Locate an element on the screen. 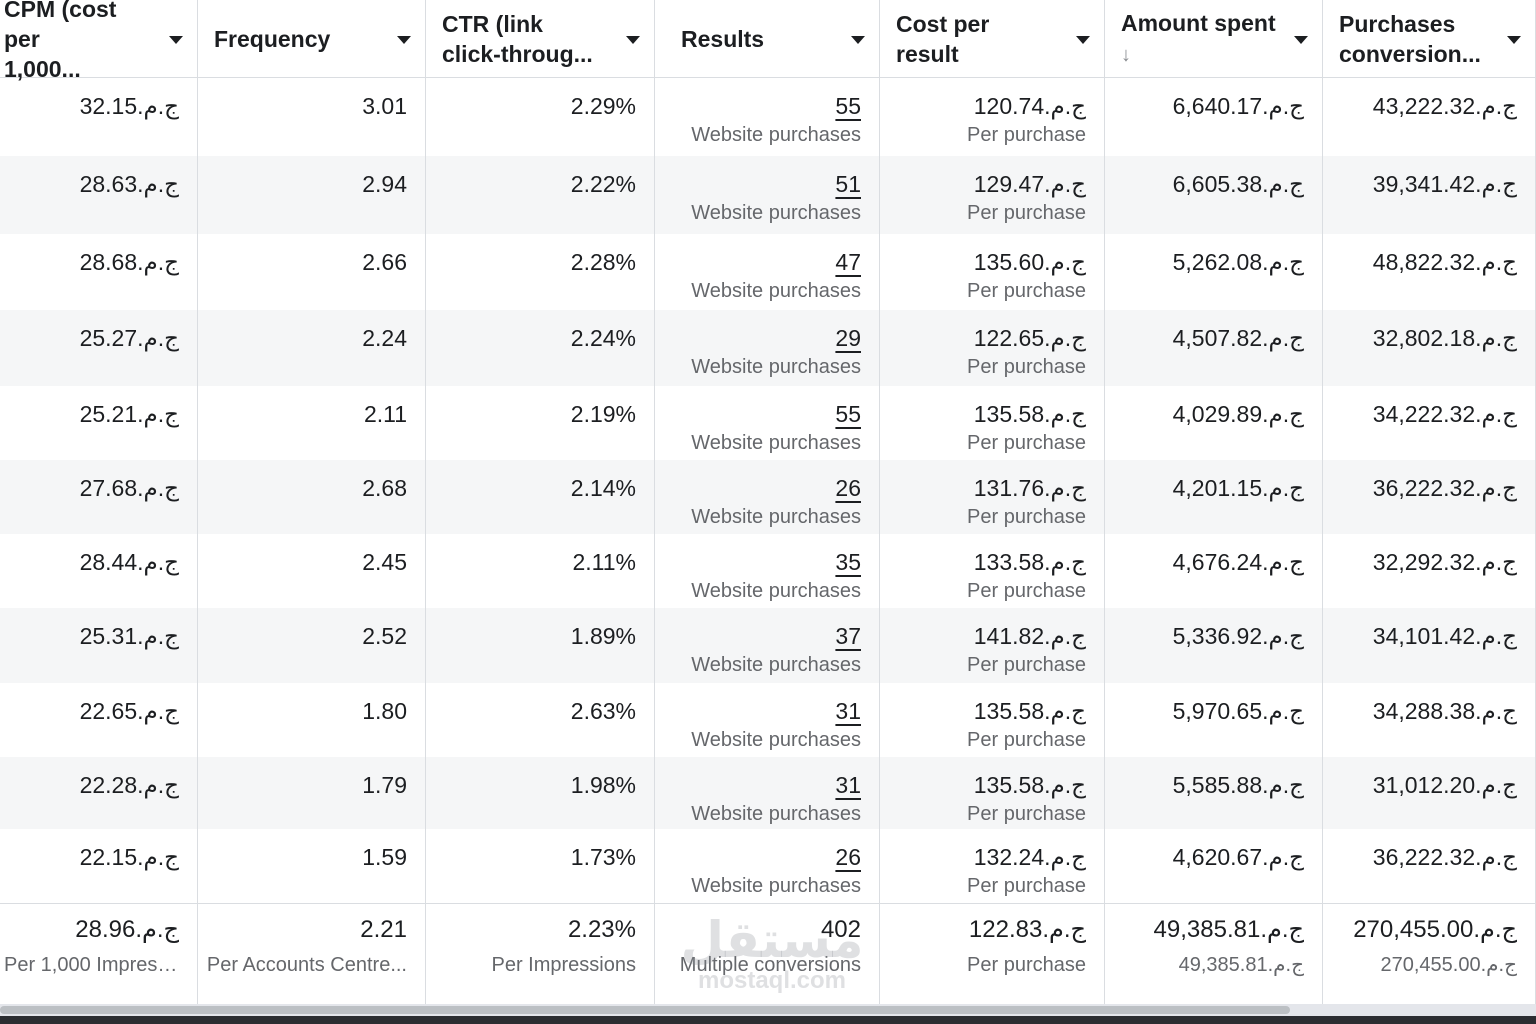 The image size is (1536, 1024). results-link: 35 is located at coordinates (848, 562).